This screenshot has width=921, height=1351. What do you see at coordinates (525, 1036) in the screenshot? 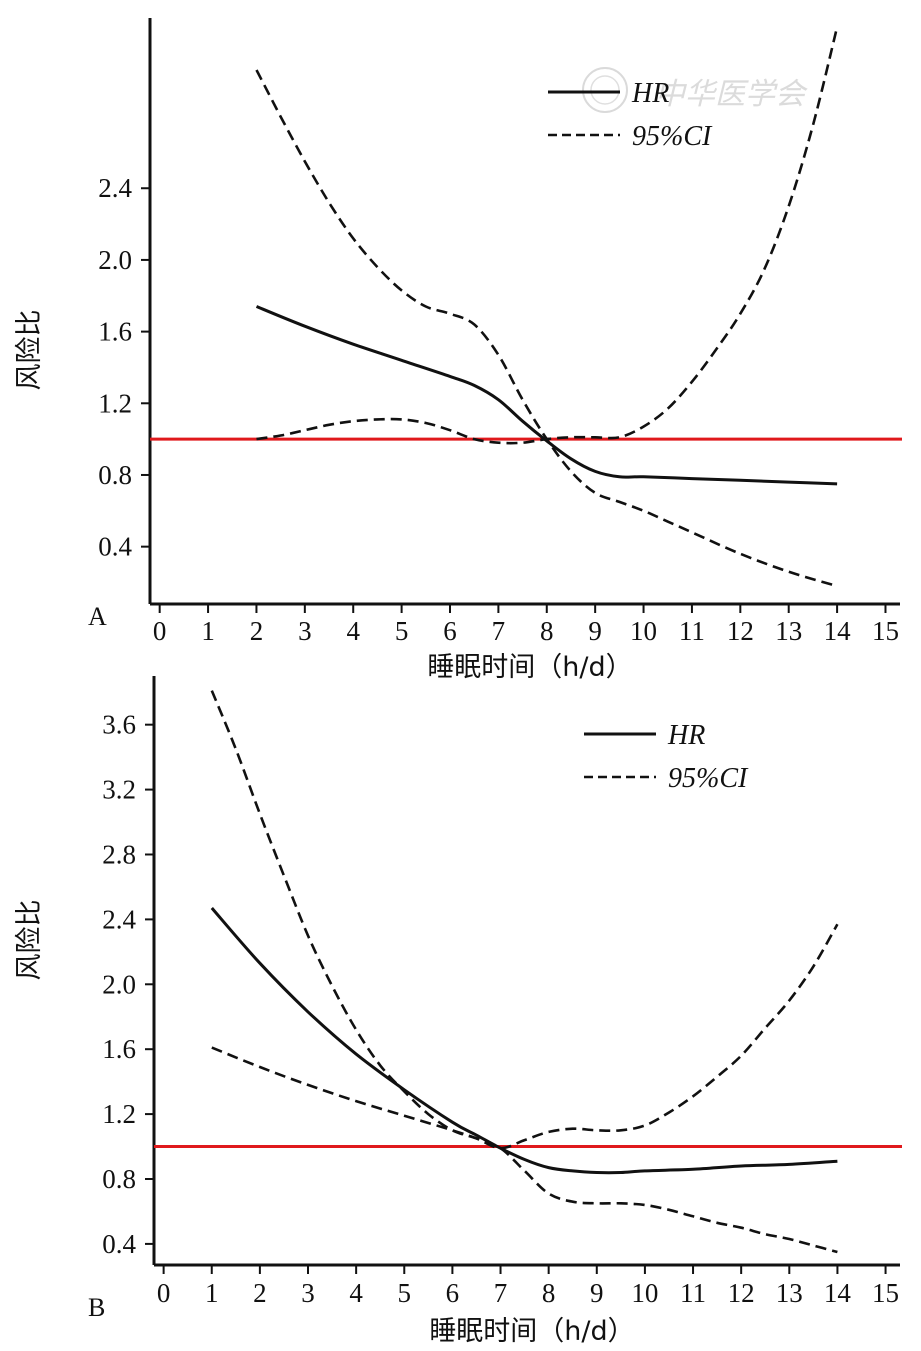
I see `ci-lower-line` at bounding box center [525, 1036].